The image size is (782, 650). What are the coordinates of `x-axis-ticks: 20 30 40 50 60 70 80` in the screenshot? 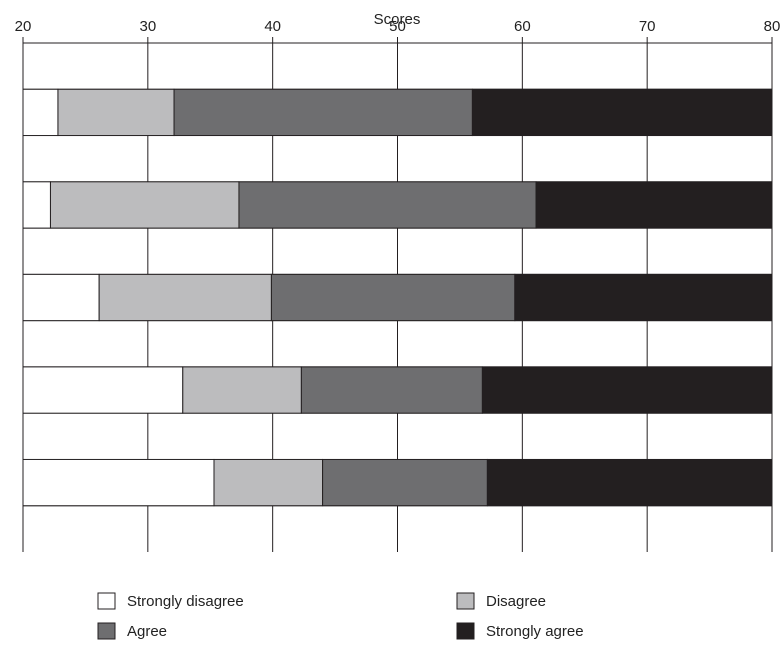 It's located at (398, 30).